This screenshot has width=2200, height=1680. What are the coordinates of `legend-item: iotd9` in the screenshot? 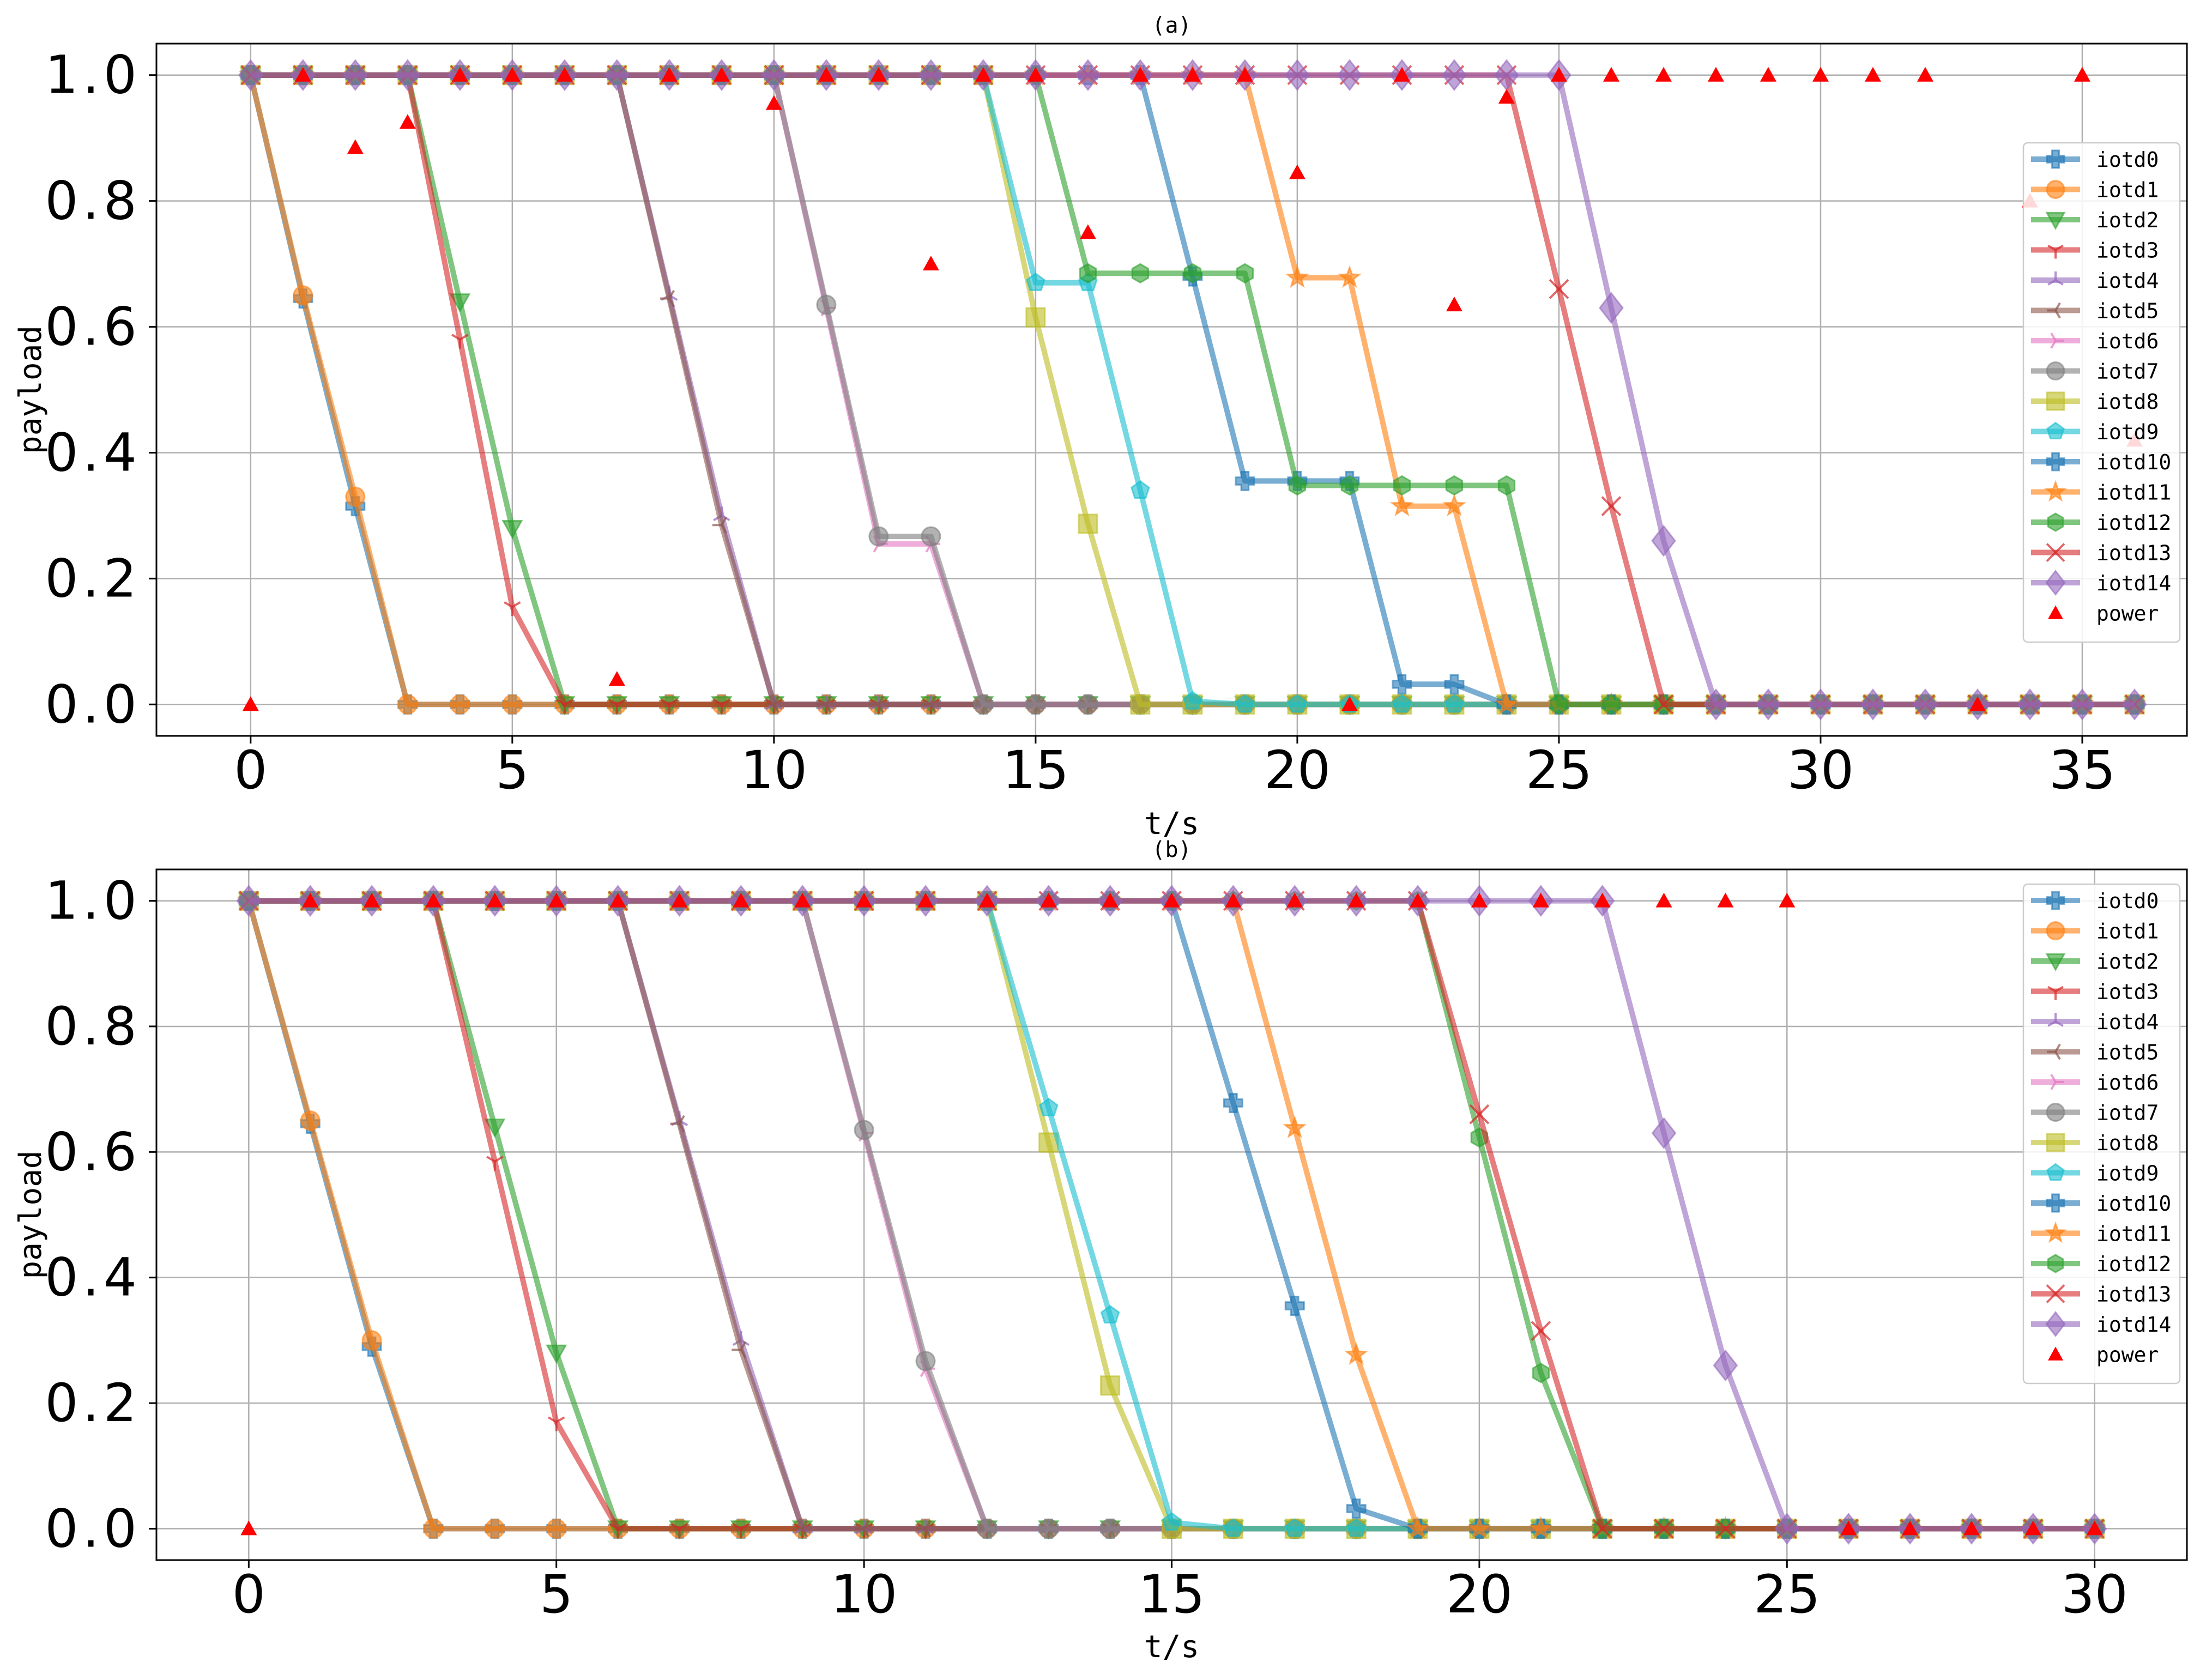 It's located at (2095, 432).